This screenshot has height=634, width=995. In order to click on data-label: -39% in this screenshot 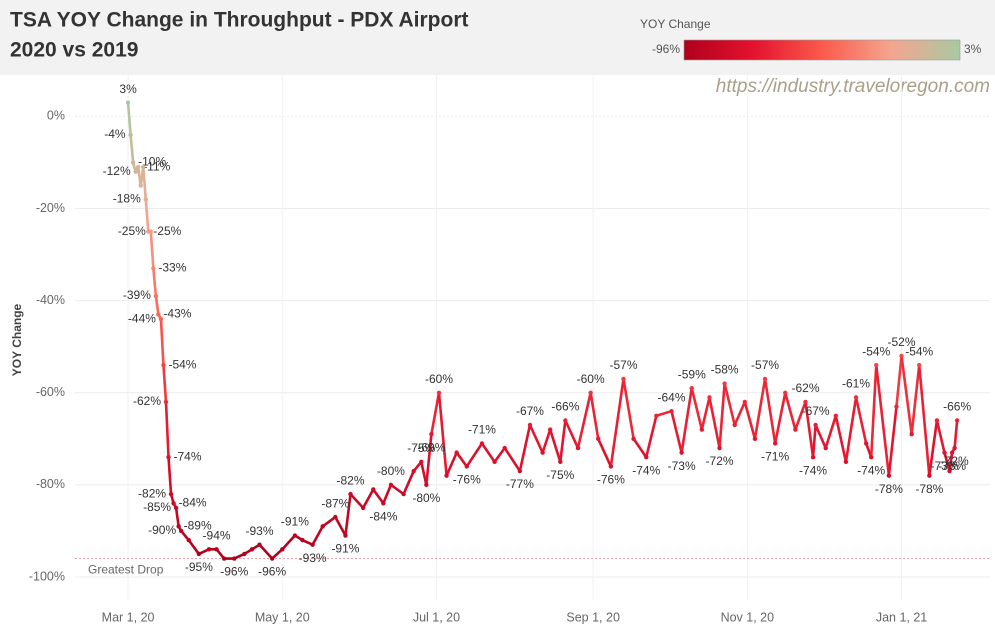, I will do `click(137, 295)`.